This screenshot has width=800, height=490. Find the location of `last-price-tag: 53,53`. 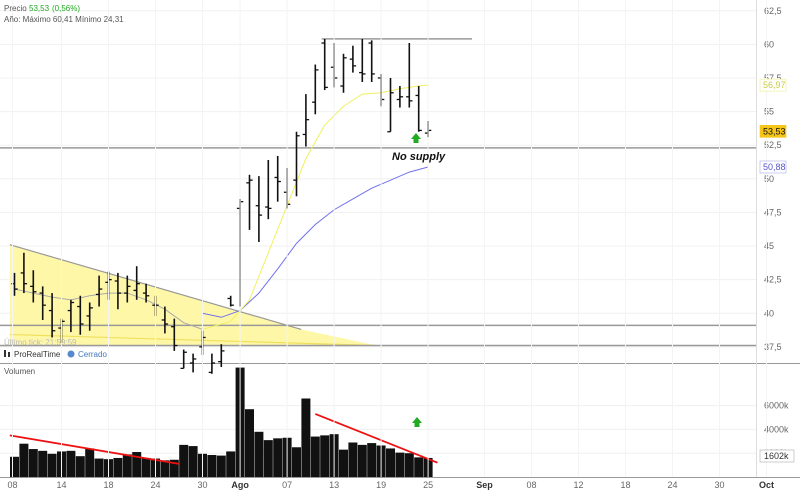

last-price-tag: 53,53 is located at coordinates (773, 131).